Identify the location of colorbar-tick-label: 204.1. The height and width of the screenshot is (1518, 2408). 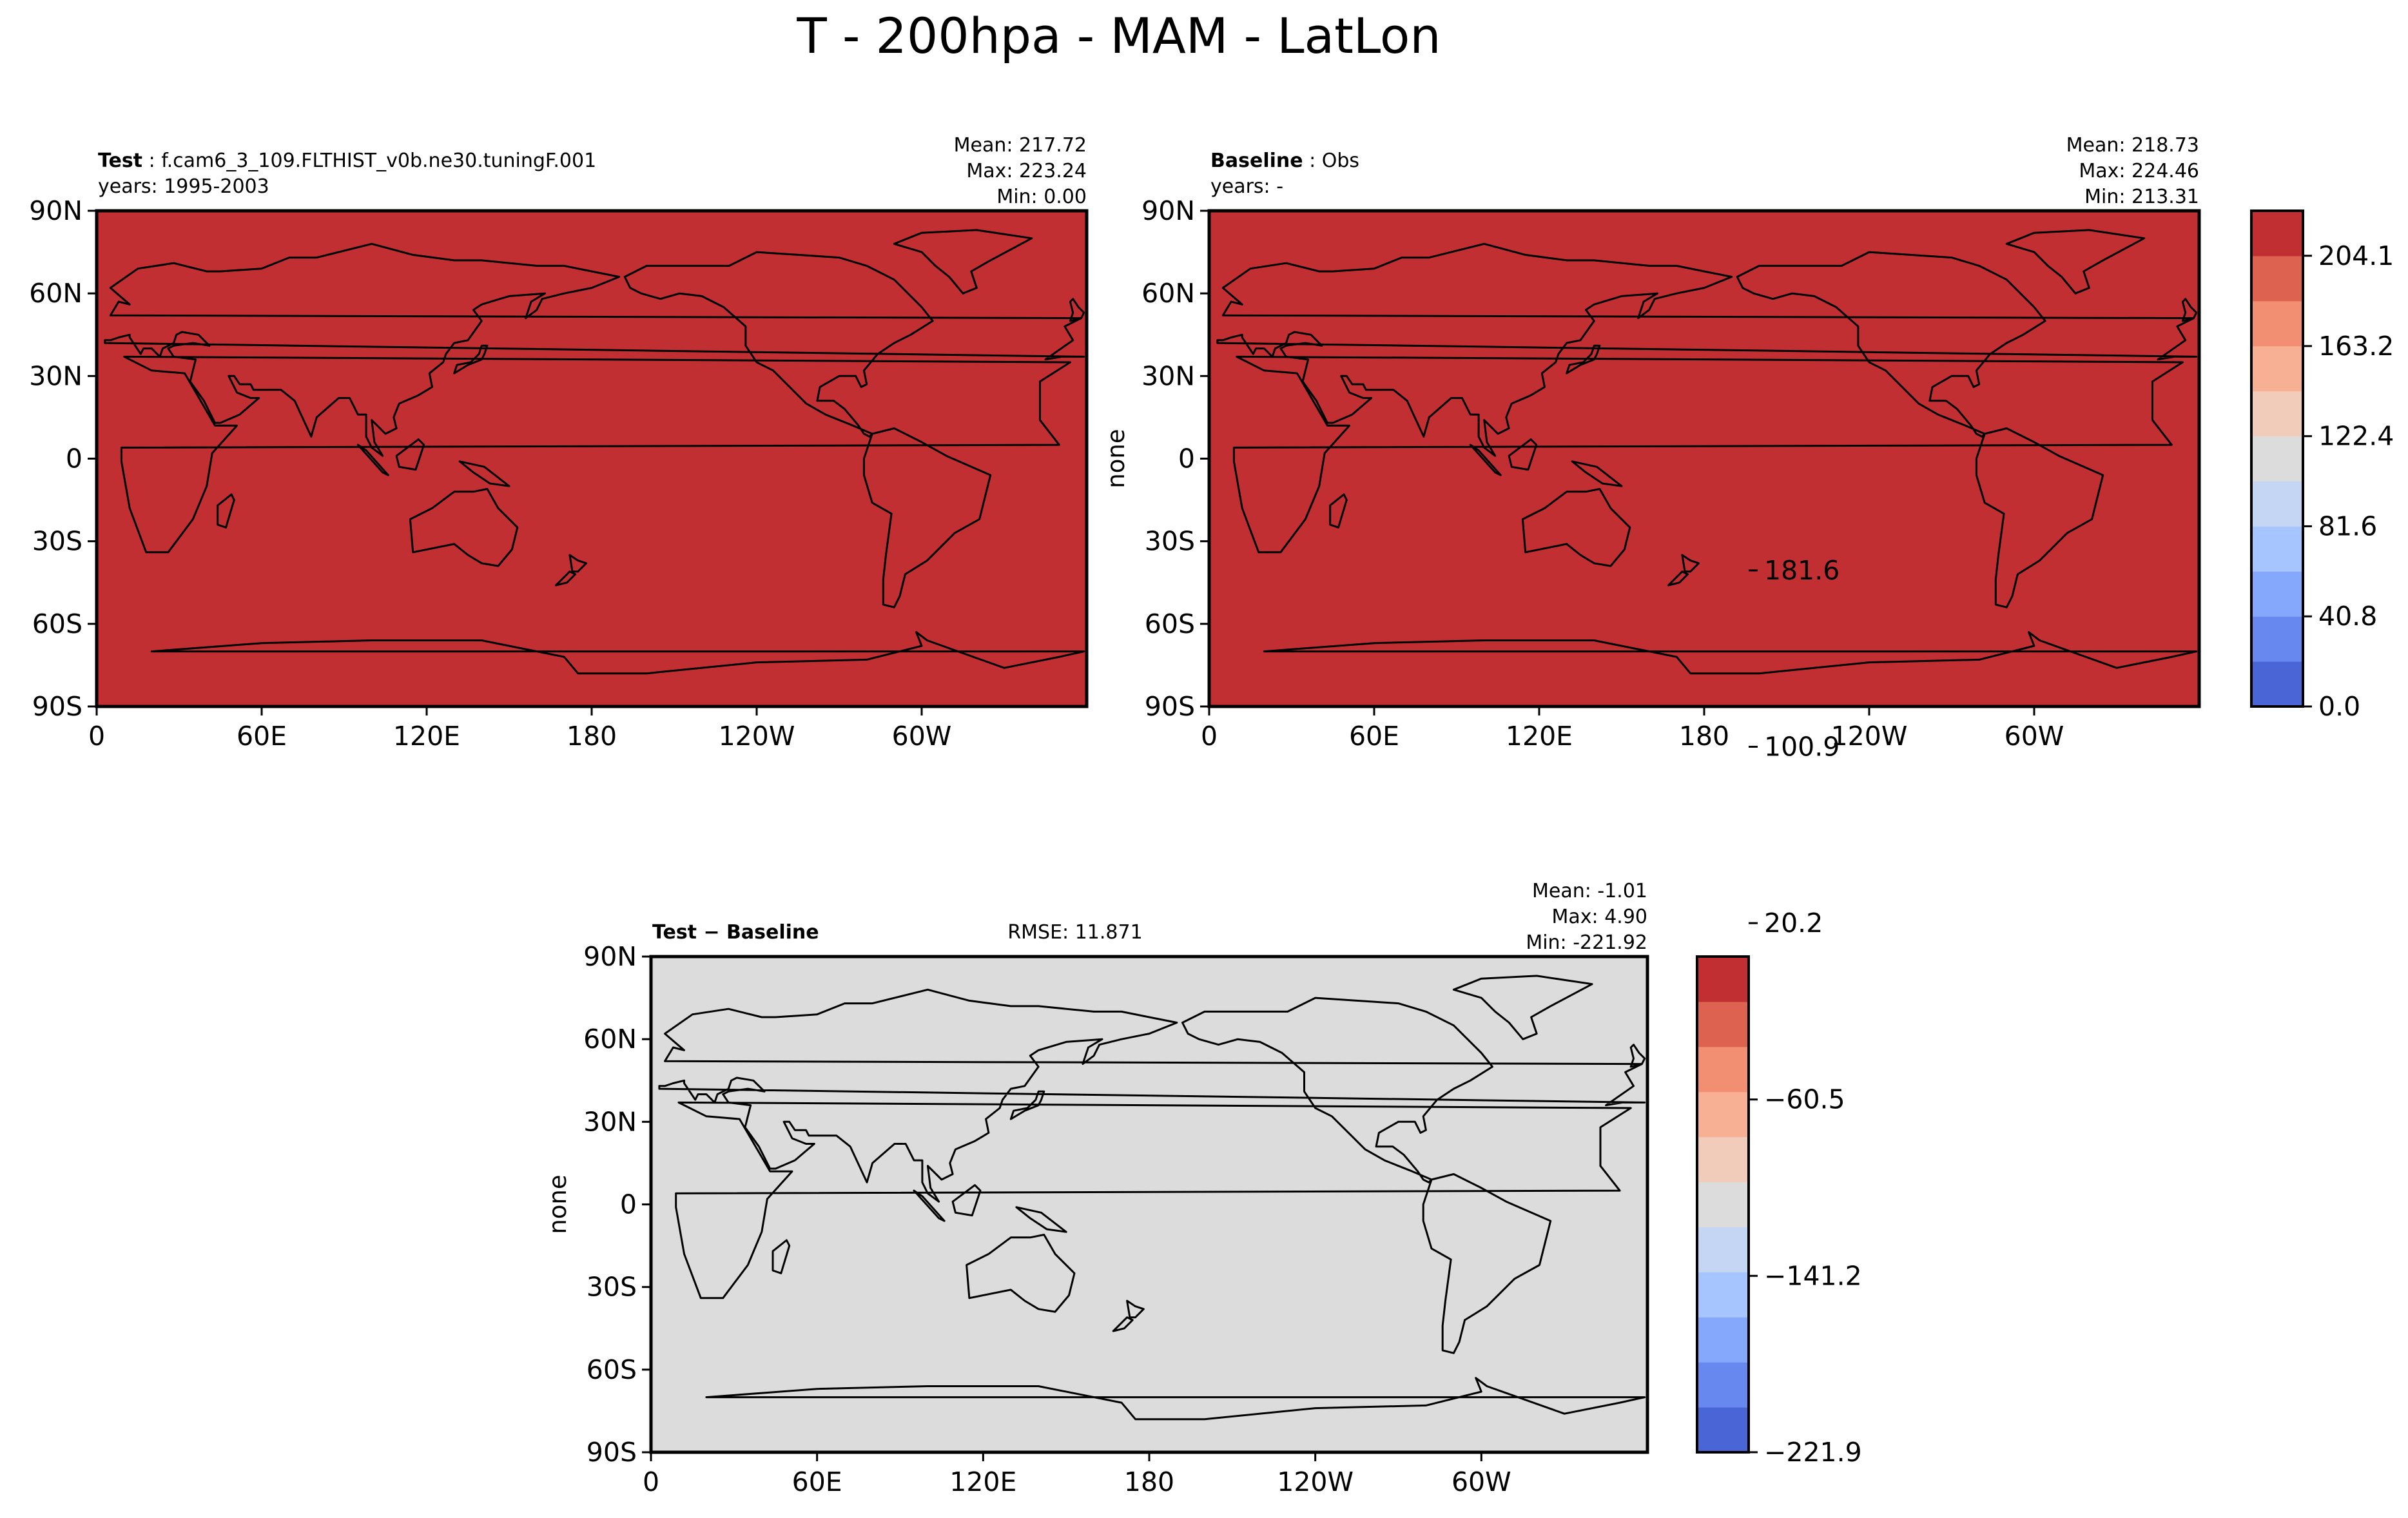
(2356, 255).